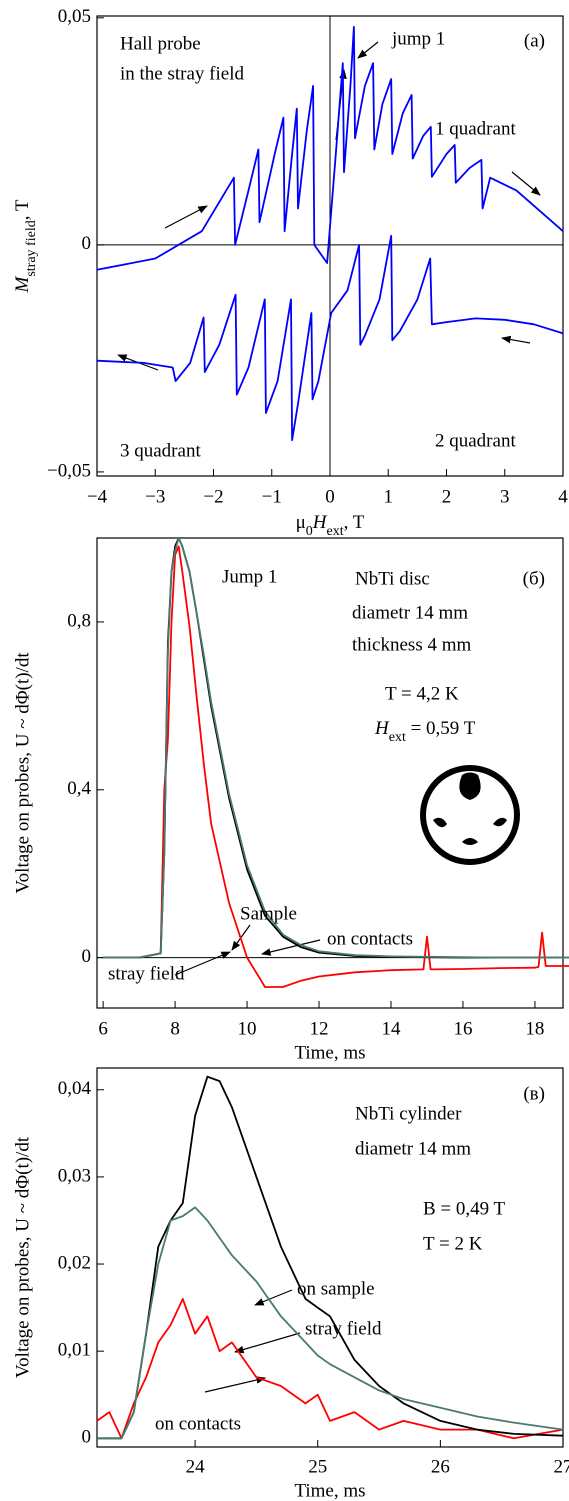 The width and height of the screenshot is (569, 1501). I want to click on x-tick-label: −4, so click(97, 496).